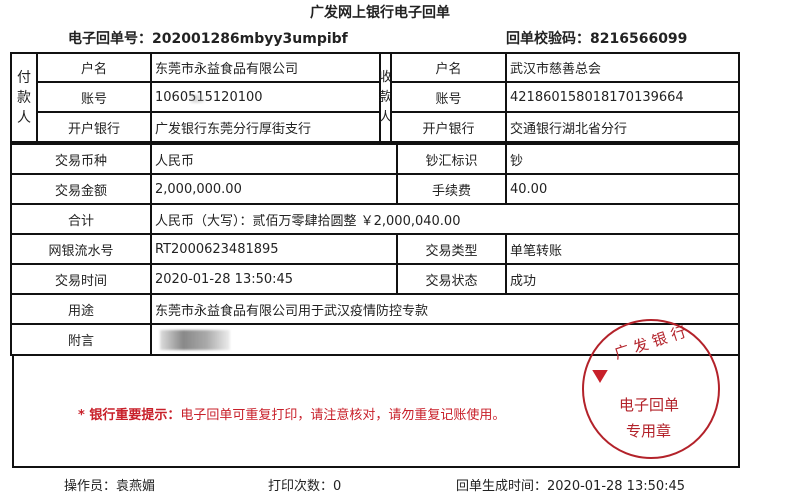  What do you see at coordinates (265, 127) in the screenshot?
I see `payer-bank: 广发银行东莞分行厚街支行` at bounding box center [265, 127].